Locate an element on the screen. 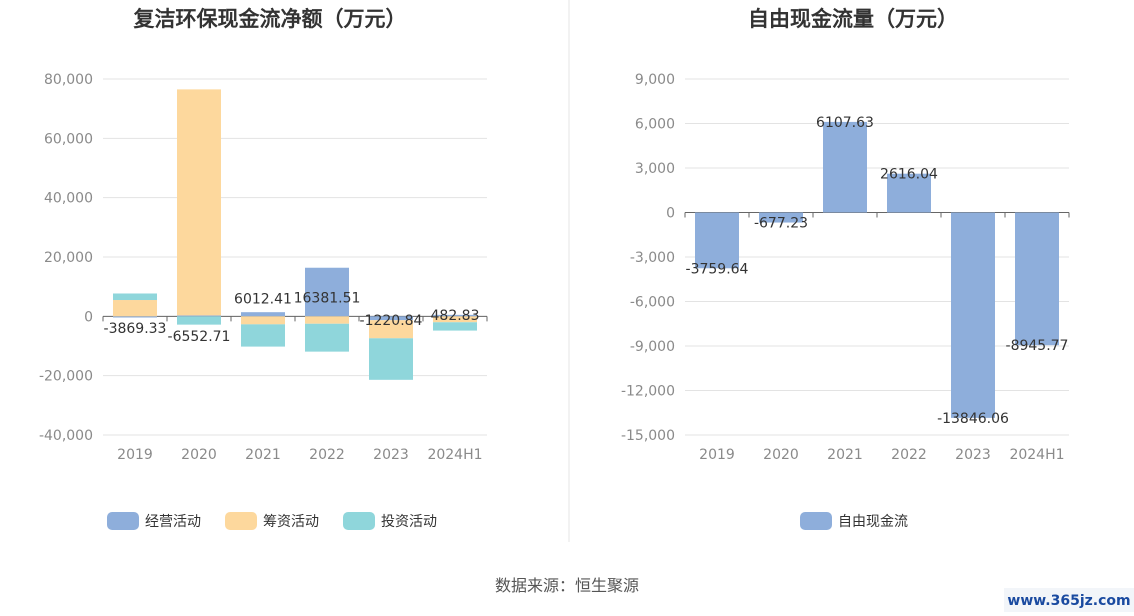 This screenshot has height=616, width=1134. data-label: -3869.33 is located at coordinates (135, 329).